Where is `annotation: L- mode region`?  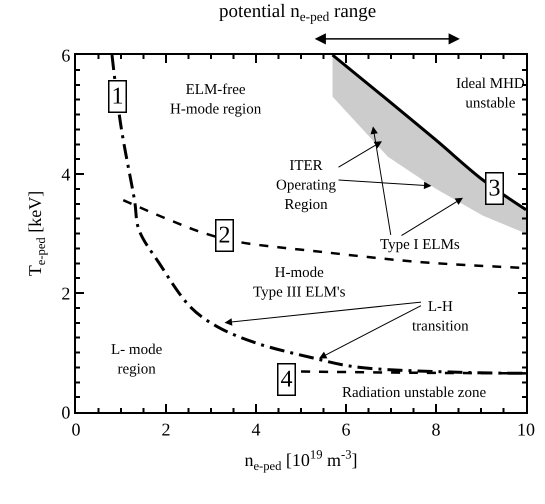 annotation: L- mode region is located at coordinates (137, 360).